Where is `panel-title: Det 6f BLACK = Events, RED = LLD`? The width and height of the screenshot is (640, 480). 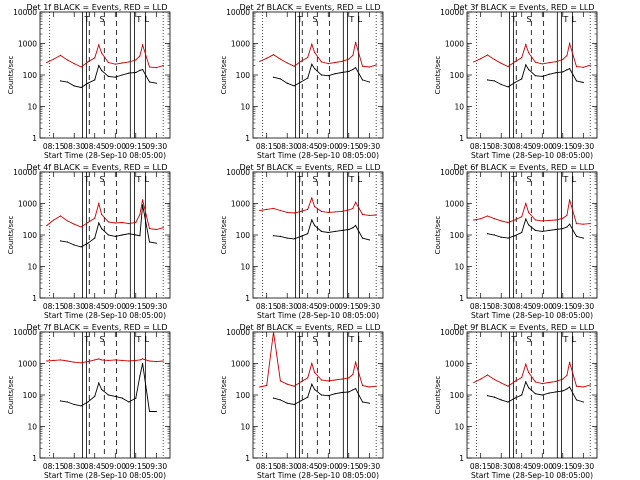 panel-title: Det 6f BLACK = Events, RED = LLD is located at coordinates (523, 167).